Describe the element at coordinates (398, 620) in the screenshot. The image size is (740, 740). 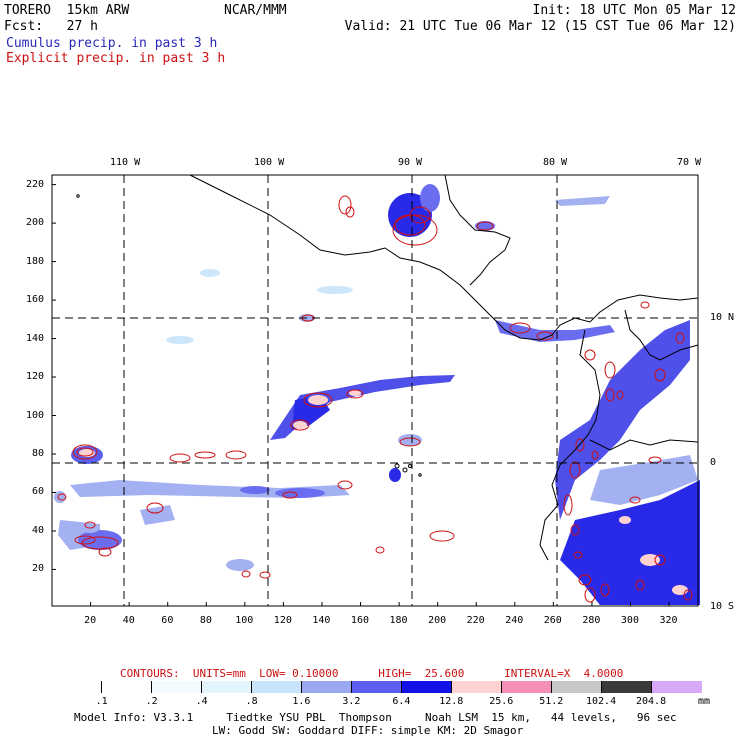
I see `x-tick-label: 180` at that location.